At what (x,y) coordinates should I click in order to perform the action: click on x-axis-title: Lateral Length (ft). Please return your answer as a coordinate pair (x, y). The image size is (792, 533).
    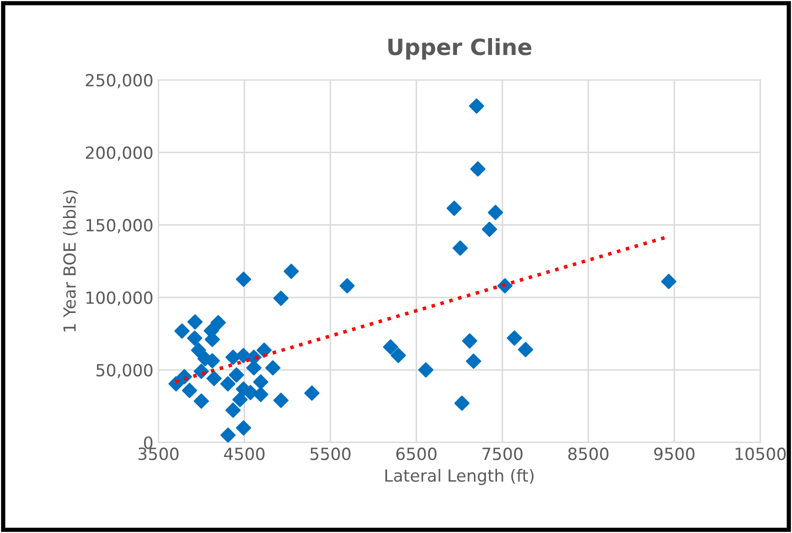
    Looking at the image, I should click on (459, 477).